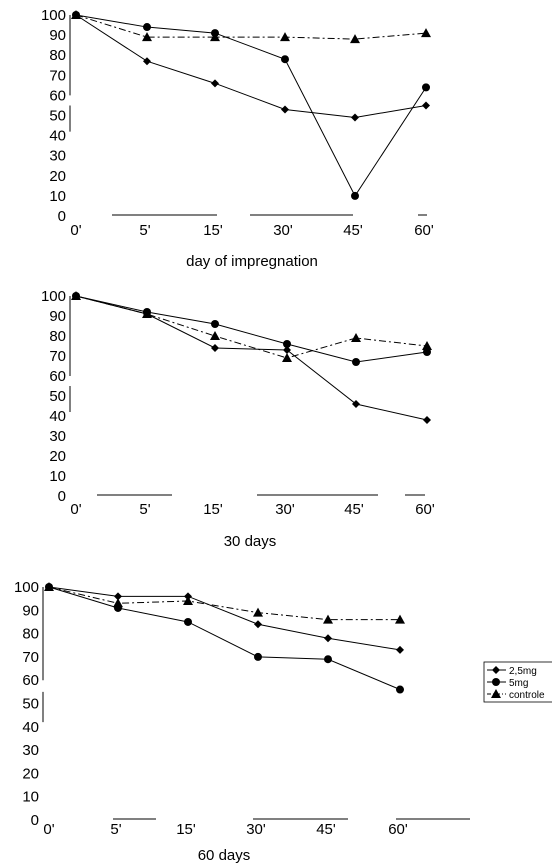  What do you see at coordinates (250, 541) in the screenshot?
I see `x-axis-title: 30 days` at bounding box center [250, 541].